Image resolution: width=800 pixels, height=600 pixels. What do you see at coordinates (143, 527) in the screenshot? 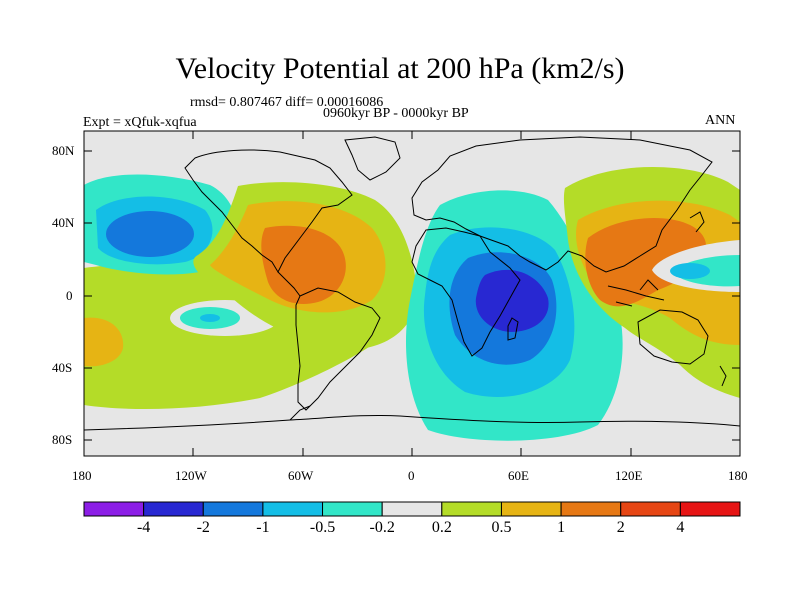
I see `colorbar-label: -4` at bounding box center [143, 527].